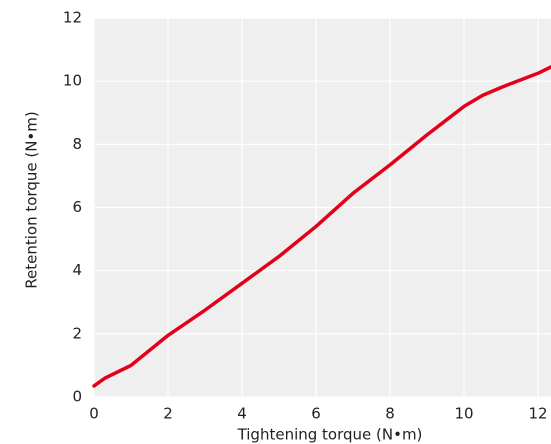  Describe the element at coordinates (390, 414) in the screenshot. I see `x-tick-label: 8` at that location.